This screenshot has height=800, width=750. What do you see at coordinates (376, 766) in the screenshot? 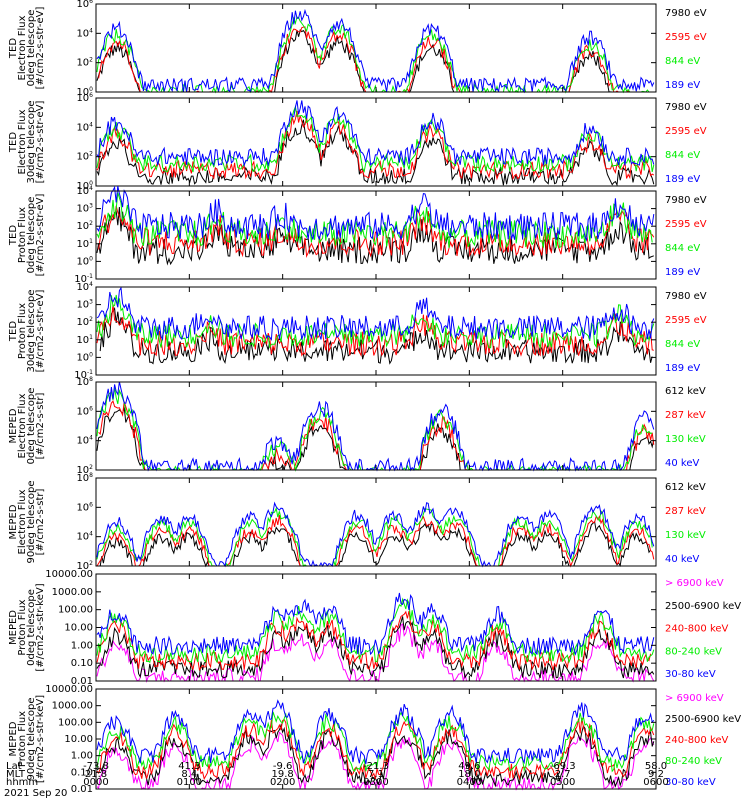
I see `footer-lat-label: -21.3` at bounding box center [376, 766].